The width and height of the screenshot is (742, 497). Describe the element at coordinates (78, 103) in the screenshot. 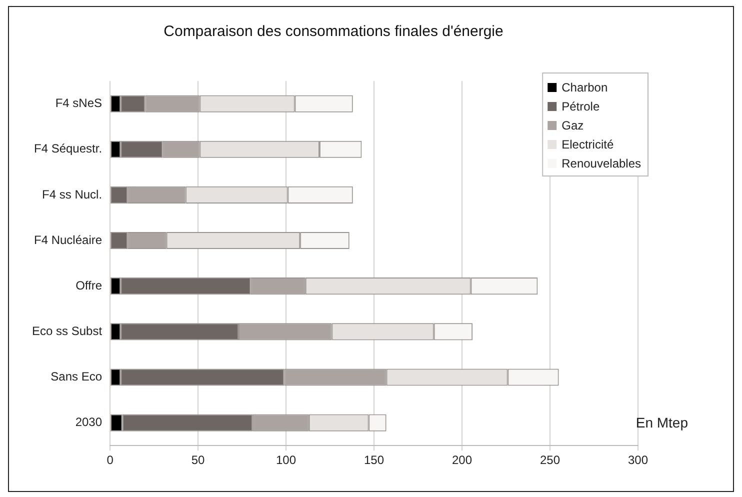

I see `y-tick-label: F4 sNeS` at that location.